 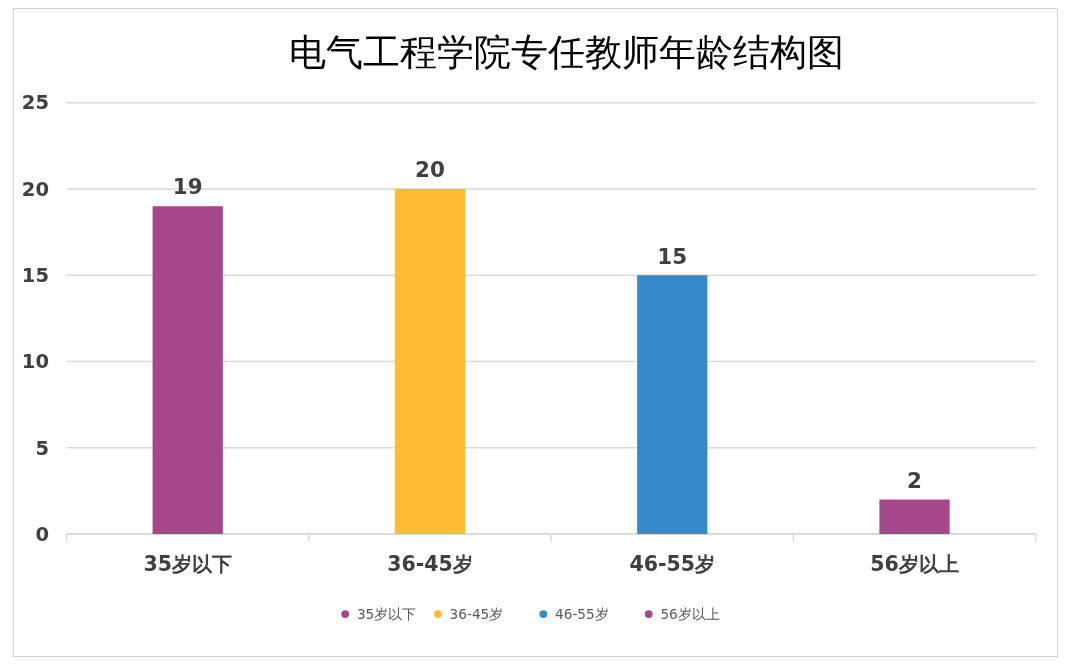 I want to click on legend-label: 56岁以上, so click(x=690, y=613).